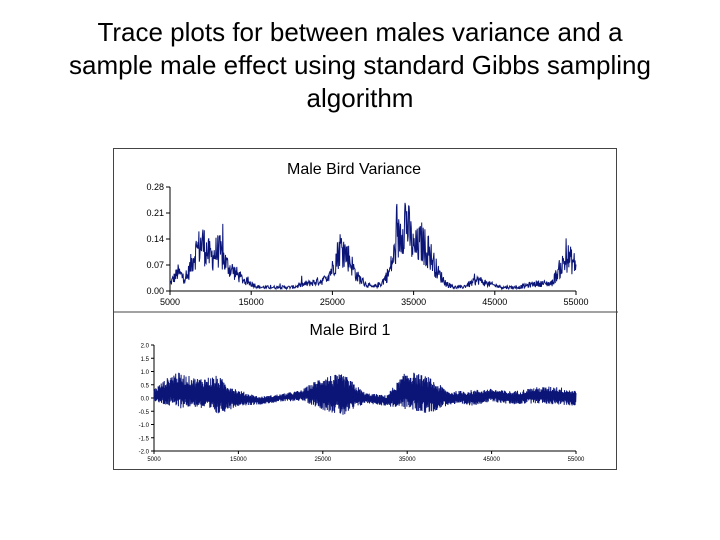 The width and height of the screenshot is (720, 540). What do you see at coordinates (145, 373) in the screenshot?
I see `panel-2-y-tick-label: 1.0` at bounding box center [145, 373].